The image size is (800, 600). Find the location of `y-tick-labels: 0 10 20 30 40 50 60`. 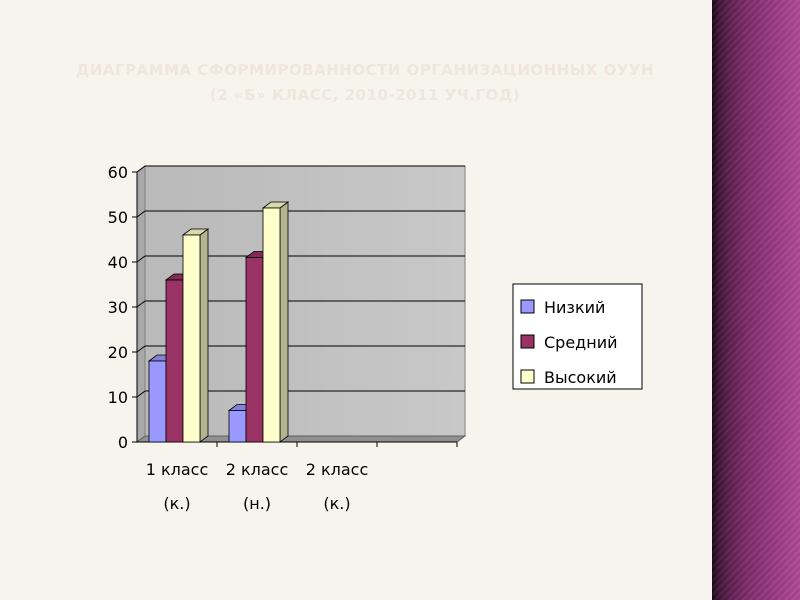

y-tick-labels: 0 10 20 30 40 50 60 is located at coordinates (118, 307).